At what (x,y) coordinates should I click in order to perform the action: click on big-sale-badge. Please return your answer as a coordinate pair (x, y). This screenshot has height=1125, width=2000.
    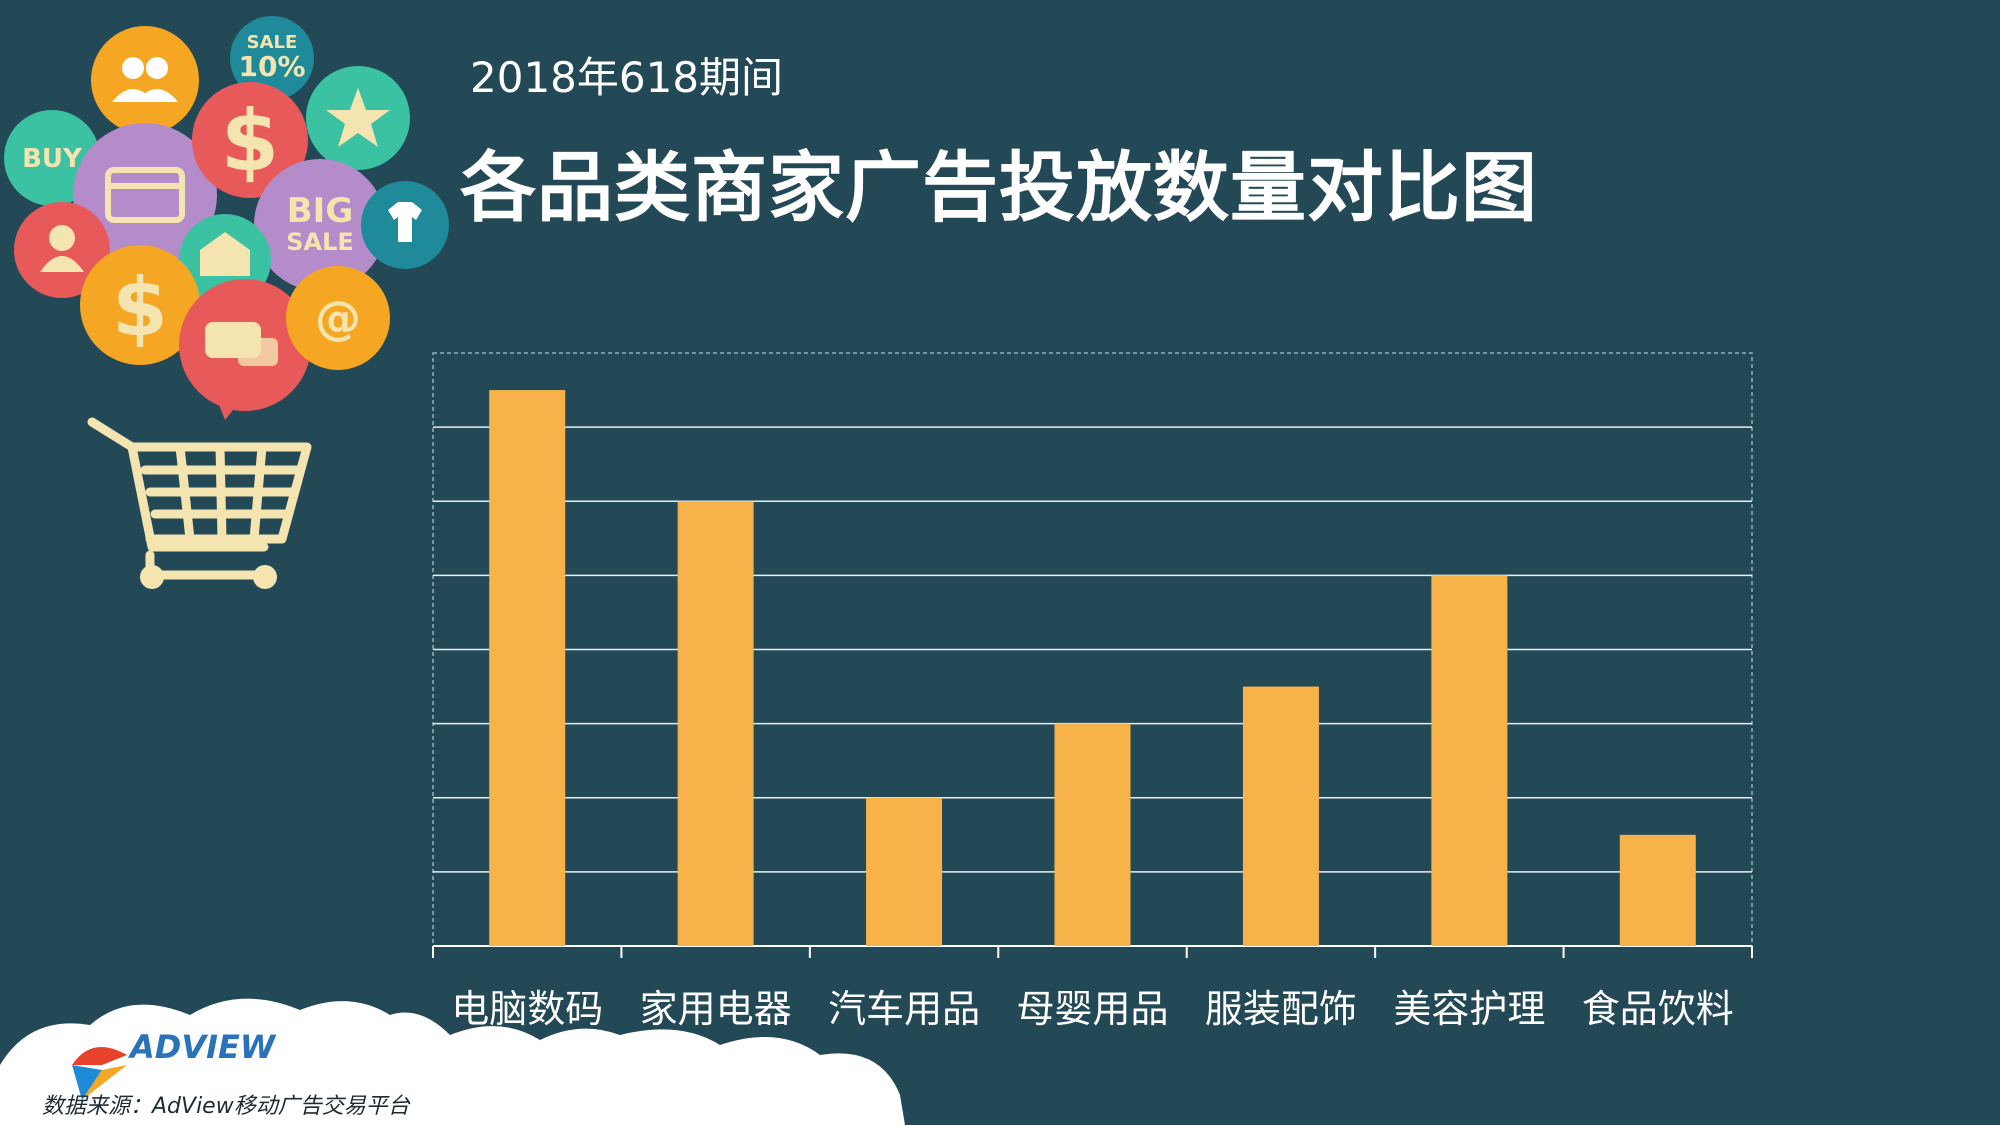
    Looking at the image, I should click on (320, 225).